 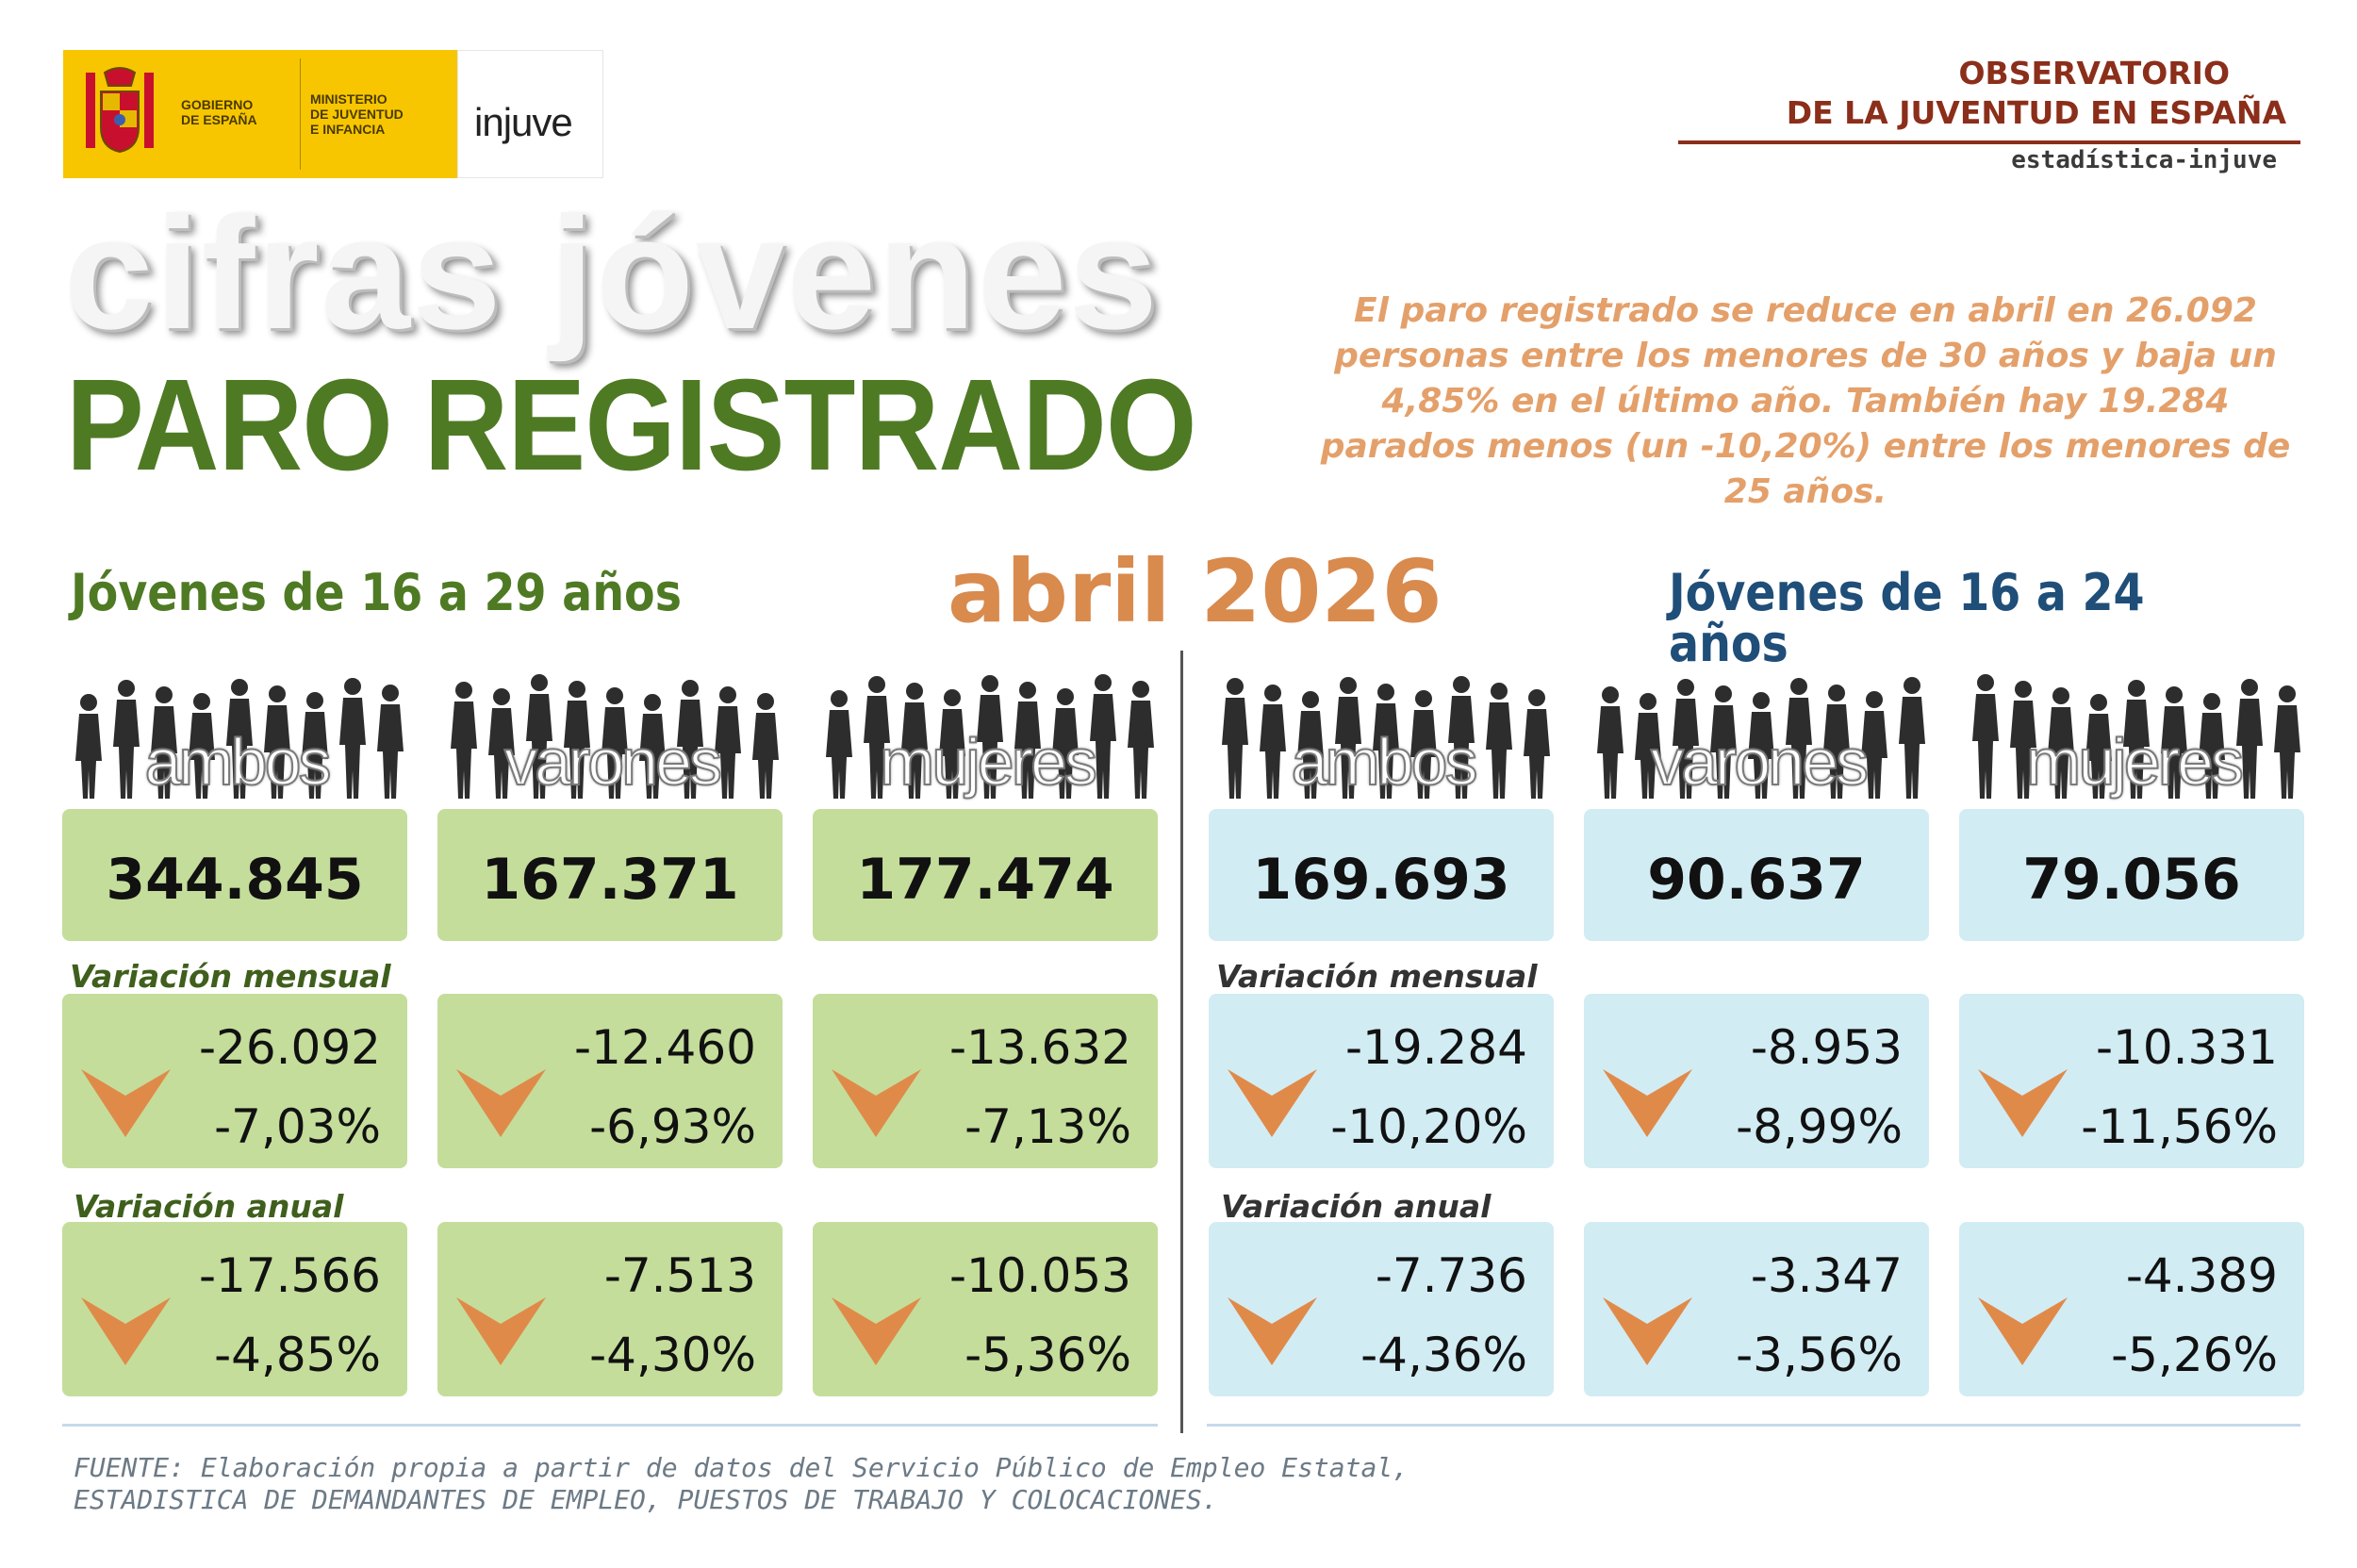 What do you see at coordinates (300, 114) in the screenshot?
I see `logo-divider` at bounding box center [300, 114].